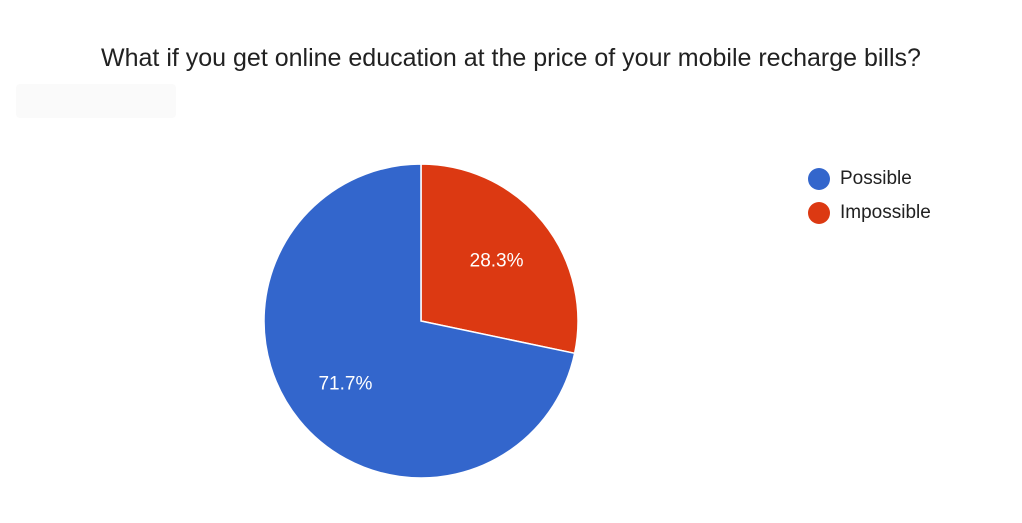 Image resolution: width=1022 pixels, height=523 pixels. I want to click on pie-slice-impossible, so click(499, 259).